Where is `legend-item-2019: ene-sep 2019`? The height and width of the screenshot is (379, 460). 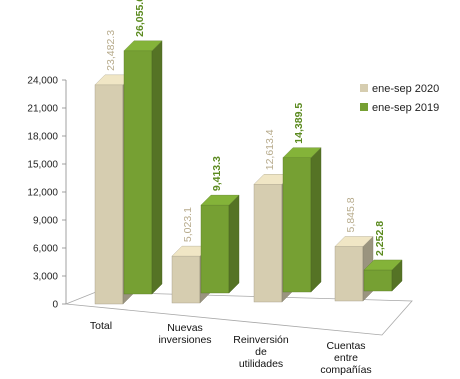 legend-item-2019: ene-sep 2019 is located at coordinates (399, 108).